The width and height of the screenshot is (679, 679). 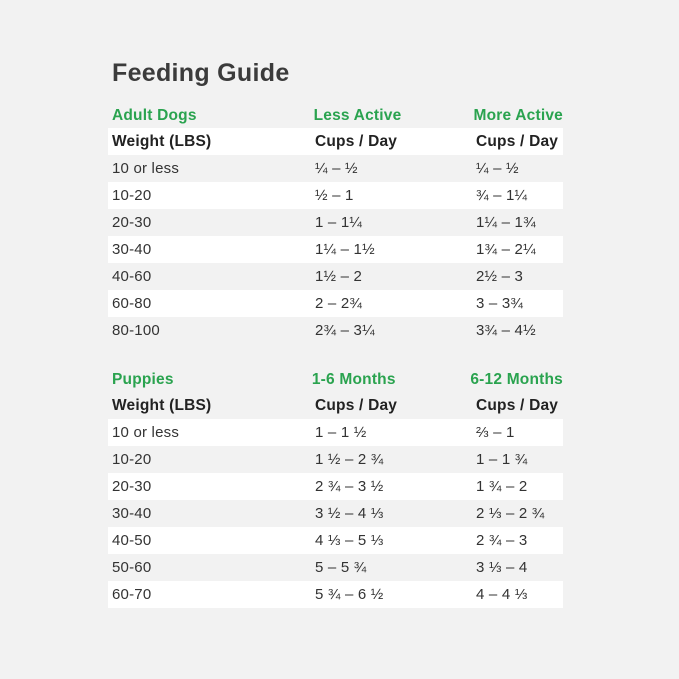 What do you see at coordinates (500, 303) in the screenshot?
I see `more-active-cups: 3 – 3¾` at bounding box center [500, 303].